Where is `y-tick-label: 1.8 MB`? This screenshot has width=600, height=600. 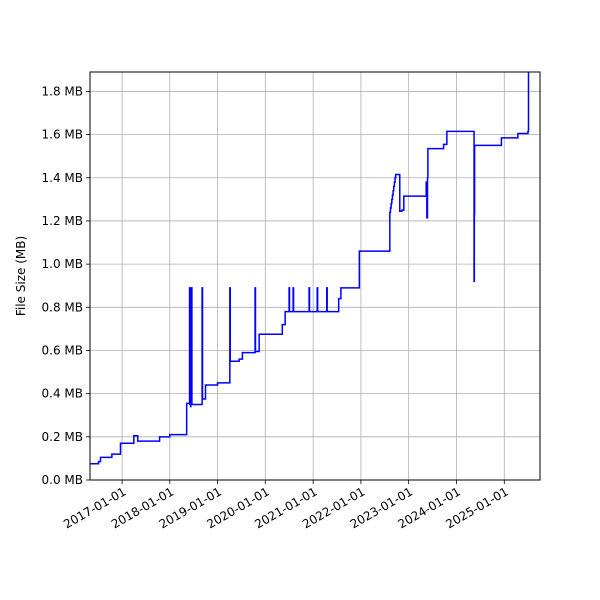
y-tick-label: 1.8 MB is located at coordinates (62, 91).